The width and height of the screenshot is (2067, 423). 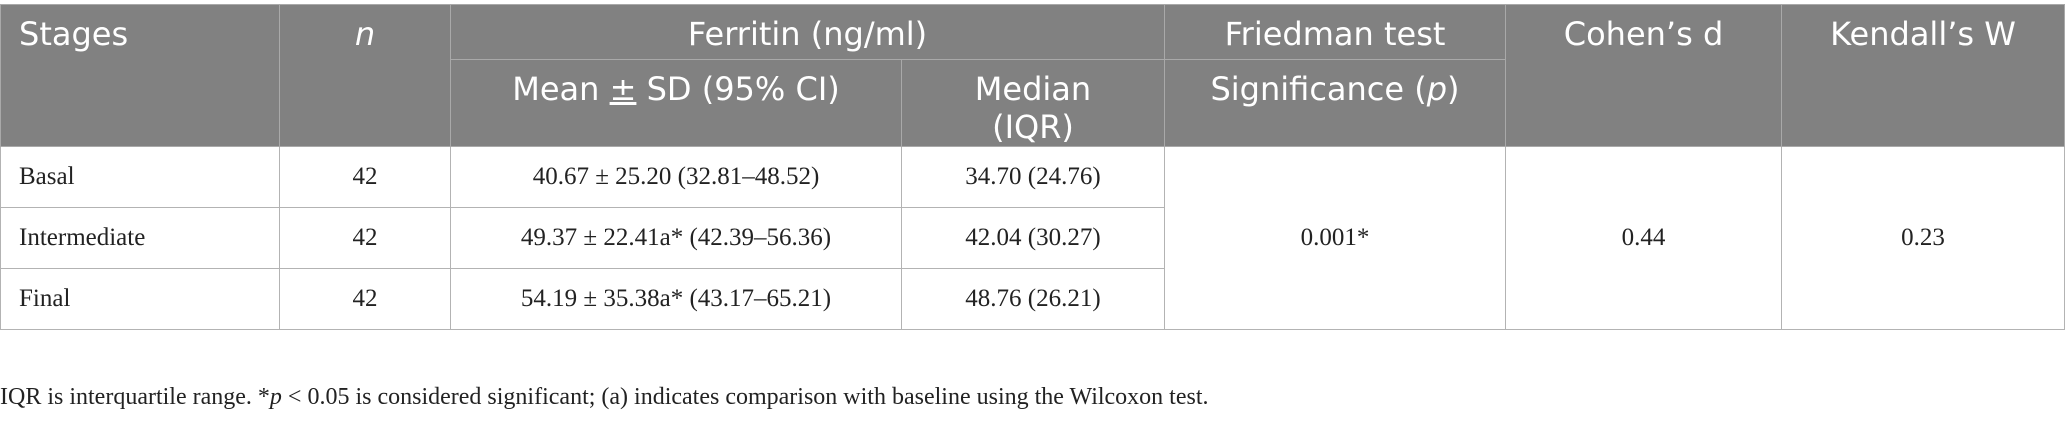 What do you see at coordinates (1335, 238) in the screenshot?
I see `cell-friedman-p: 0.001*` at bounding box center [1335, 238].